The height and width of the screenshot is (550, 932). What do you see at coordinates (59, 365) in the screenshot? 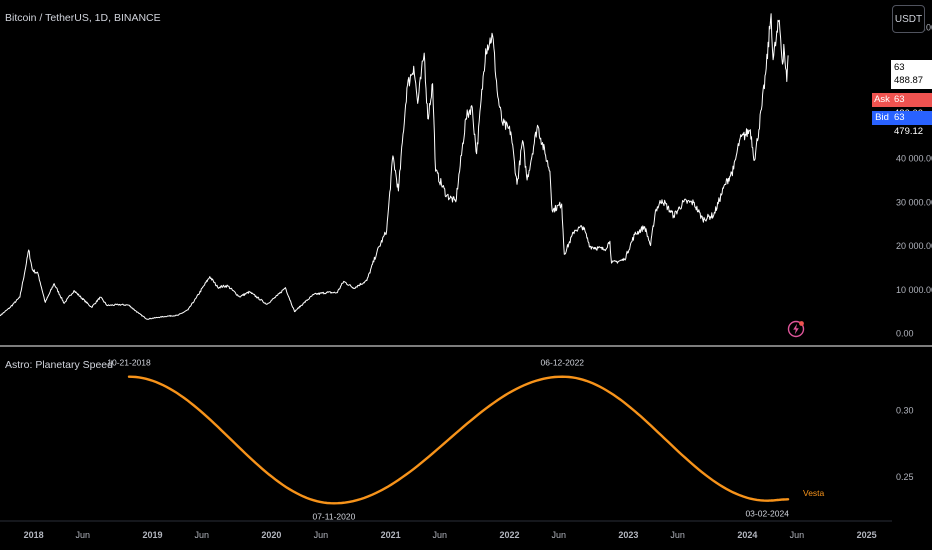
I see `indicator-title: Astro: Planetary Speed` at bounding box center [59, 365].